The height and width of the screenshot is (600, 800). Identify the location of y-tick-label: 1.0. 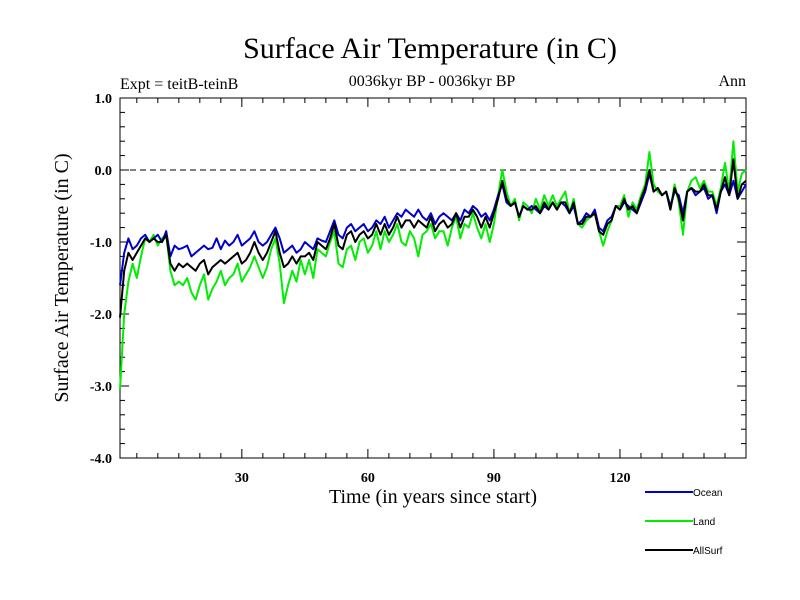
(104, 99).